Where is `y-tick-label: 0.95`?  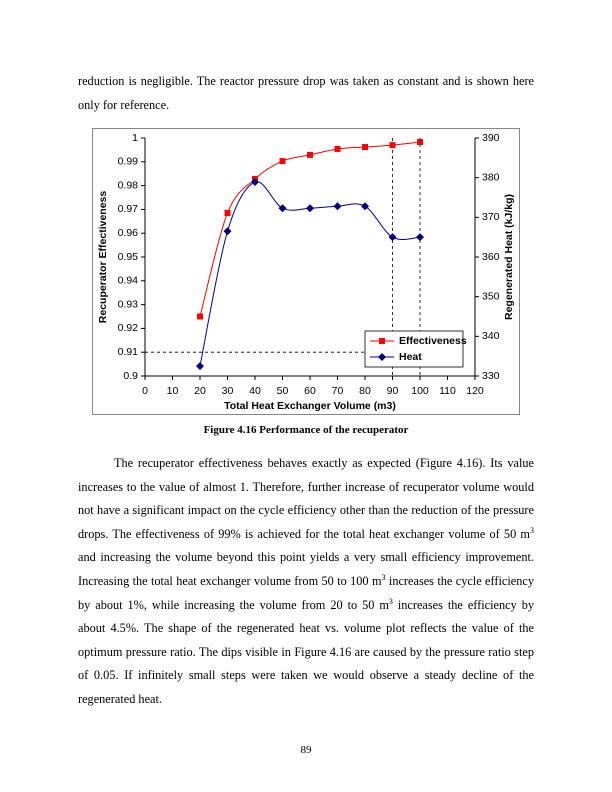 y-tick-label: 0.95 is located at coordinates (128, 257).